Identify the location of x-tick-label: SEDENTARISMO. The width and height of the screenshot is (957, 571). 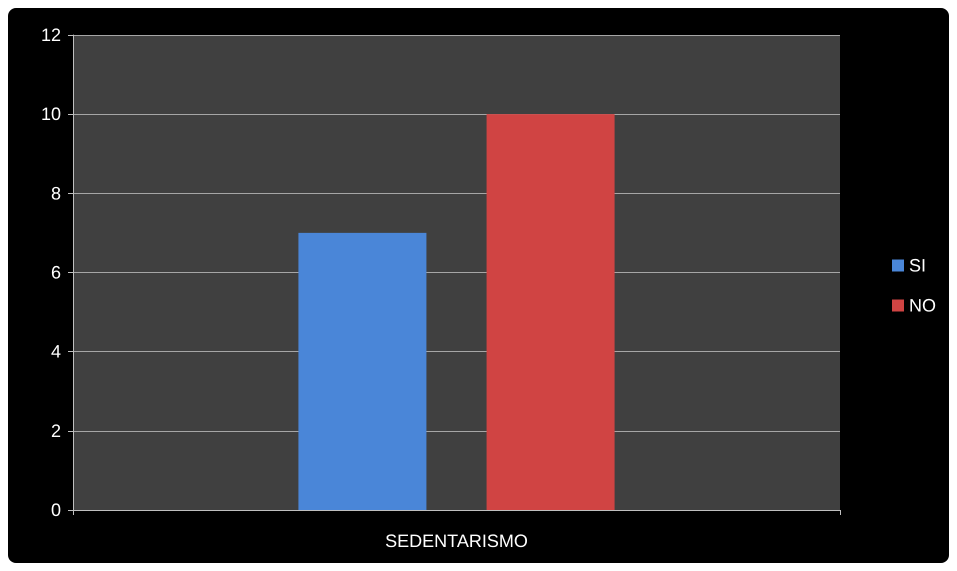
(456, 541).